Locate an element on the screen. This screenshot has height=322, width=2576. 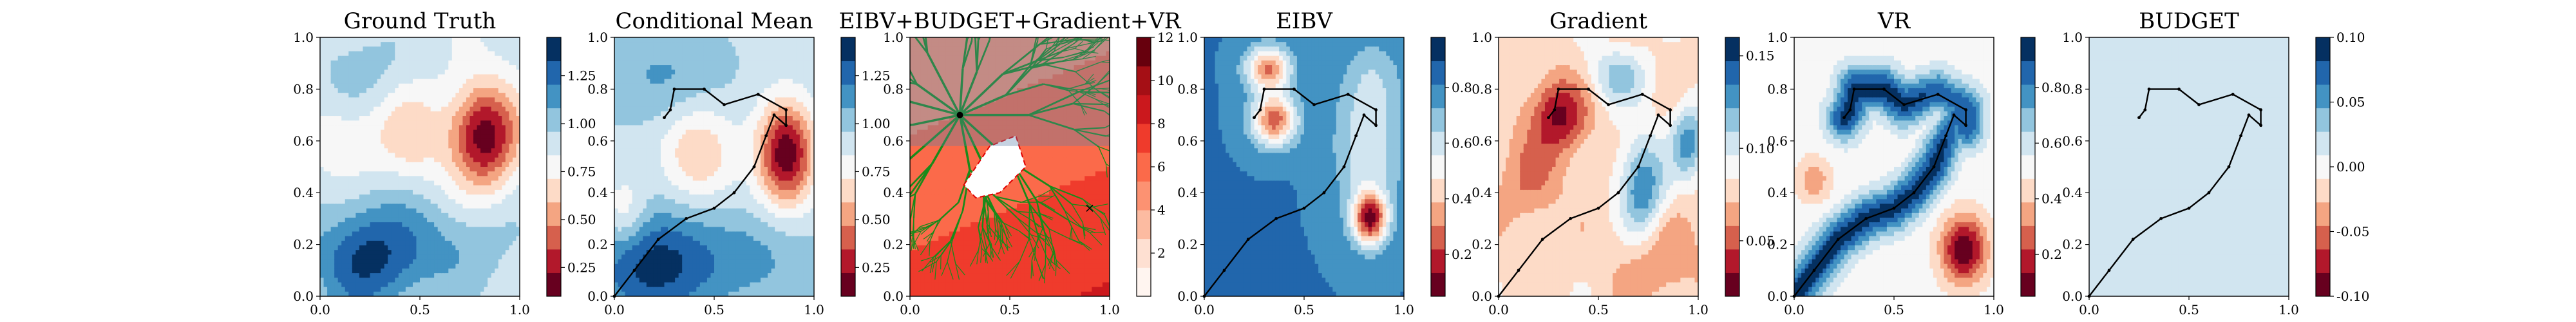
target-marker: × is located at coordinates (1090, 207).